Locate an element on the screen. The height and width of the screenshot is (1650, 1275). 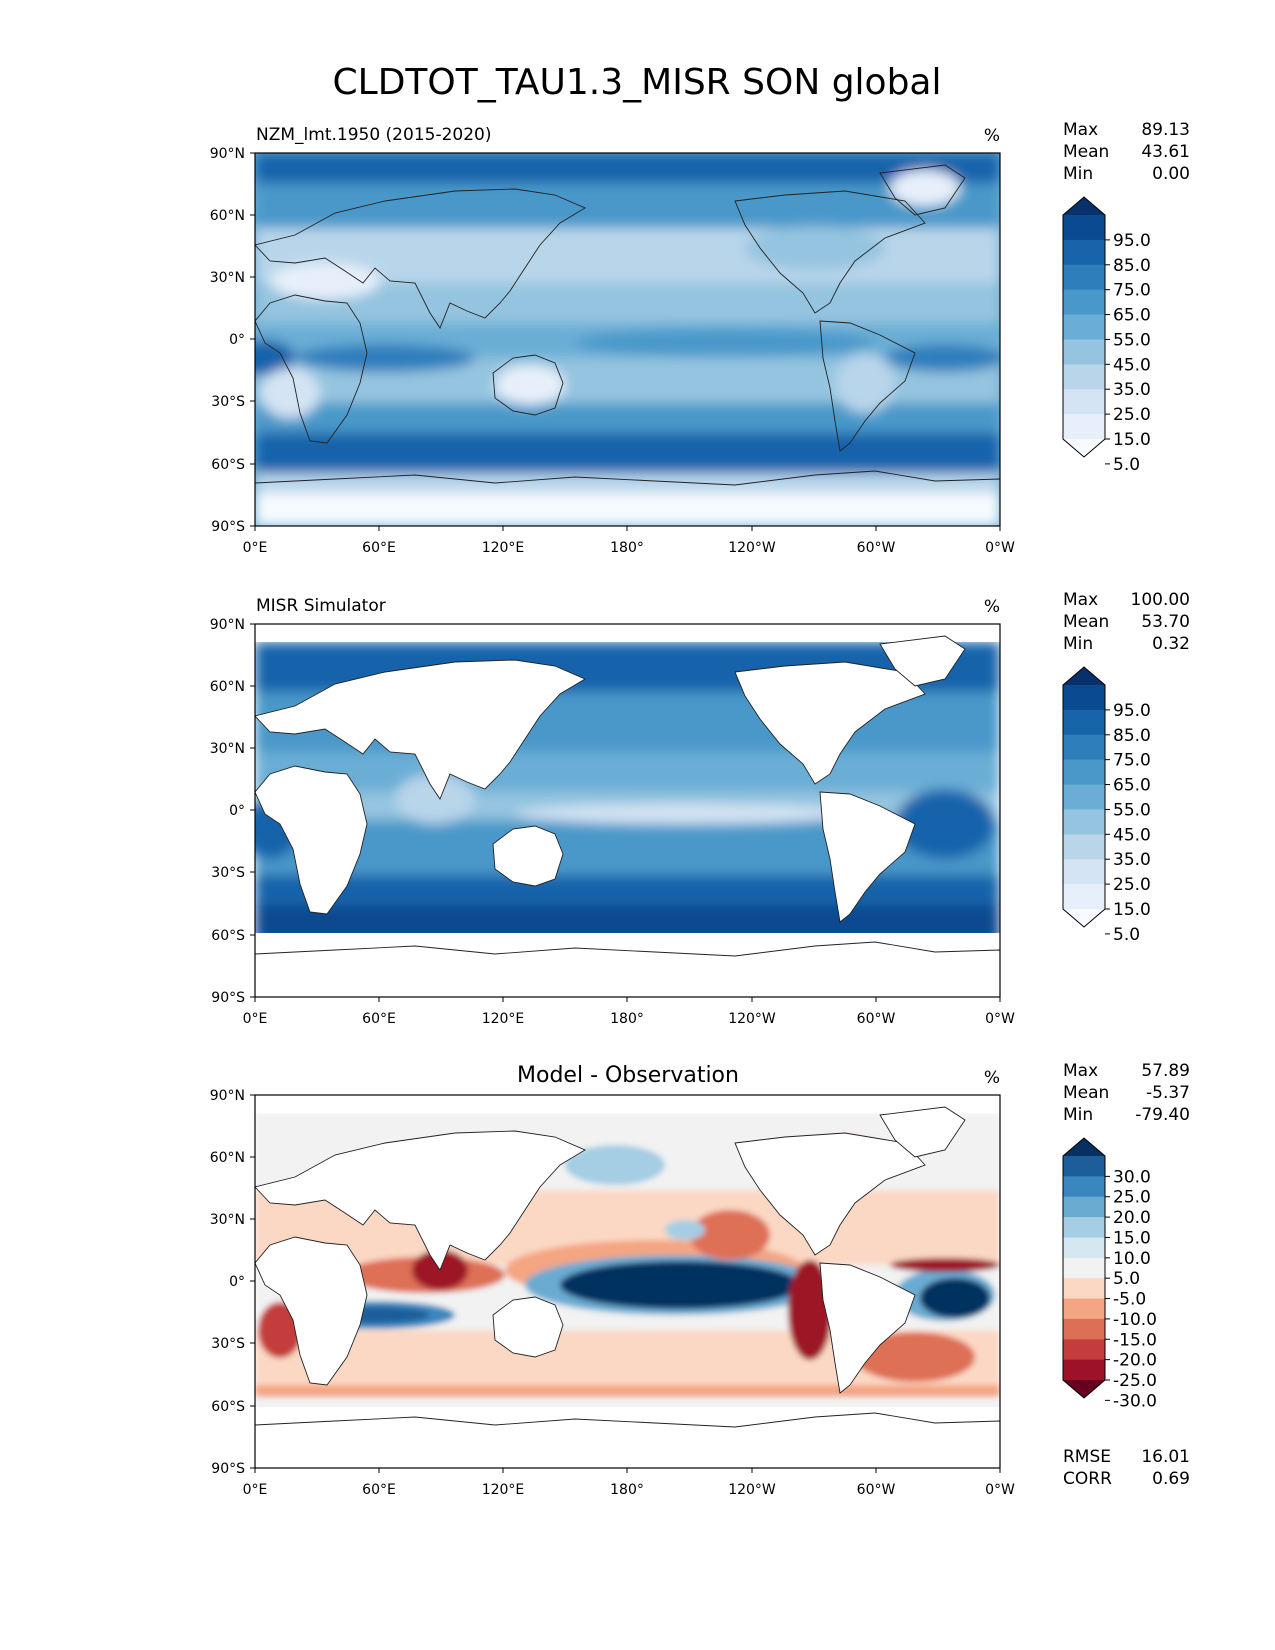
colorbar-label: 45.0 is located at coordinates (1132, 365).